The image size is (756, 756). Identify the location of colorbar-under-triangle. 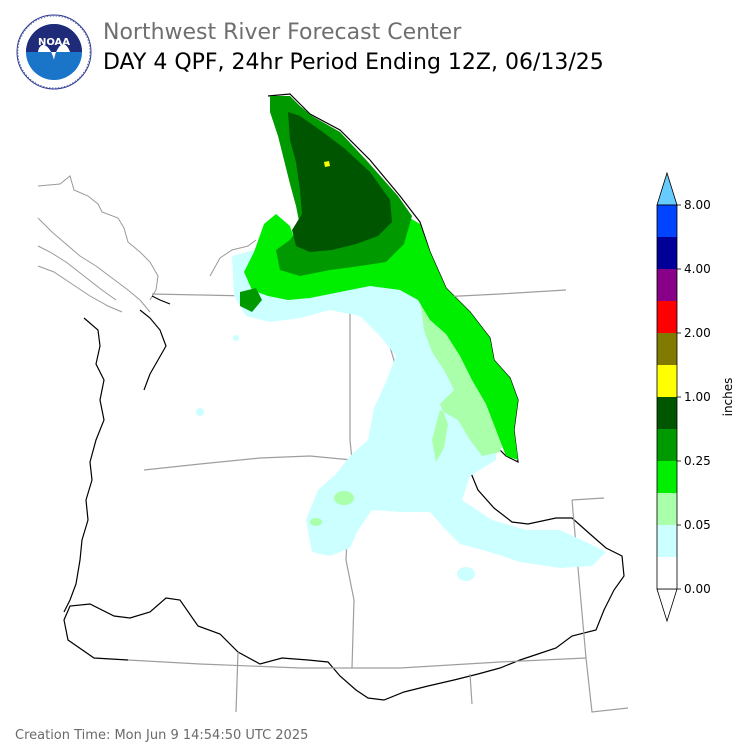
(667, 605).